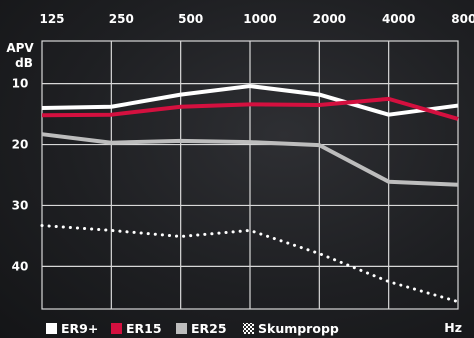 Image resolution: width=474 pixels, height=338 pixels. Describe the element at coordinates (116, 328) in the screenshot. I see `legend-swatch-er15` at that location.